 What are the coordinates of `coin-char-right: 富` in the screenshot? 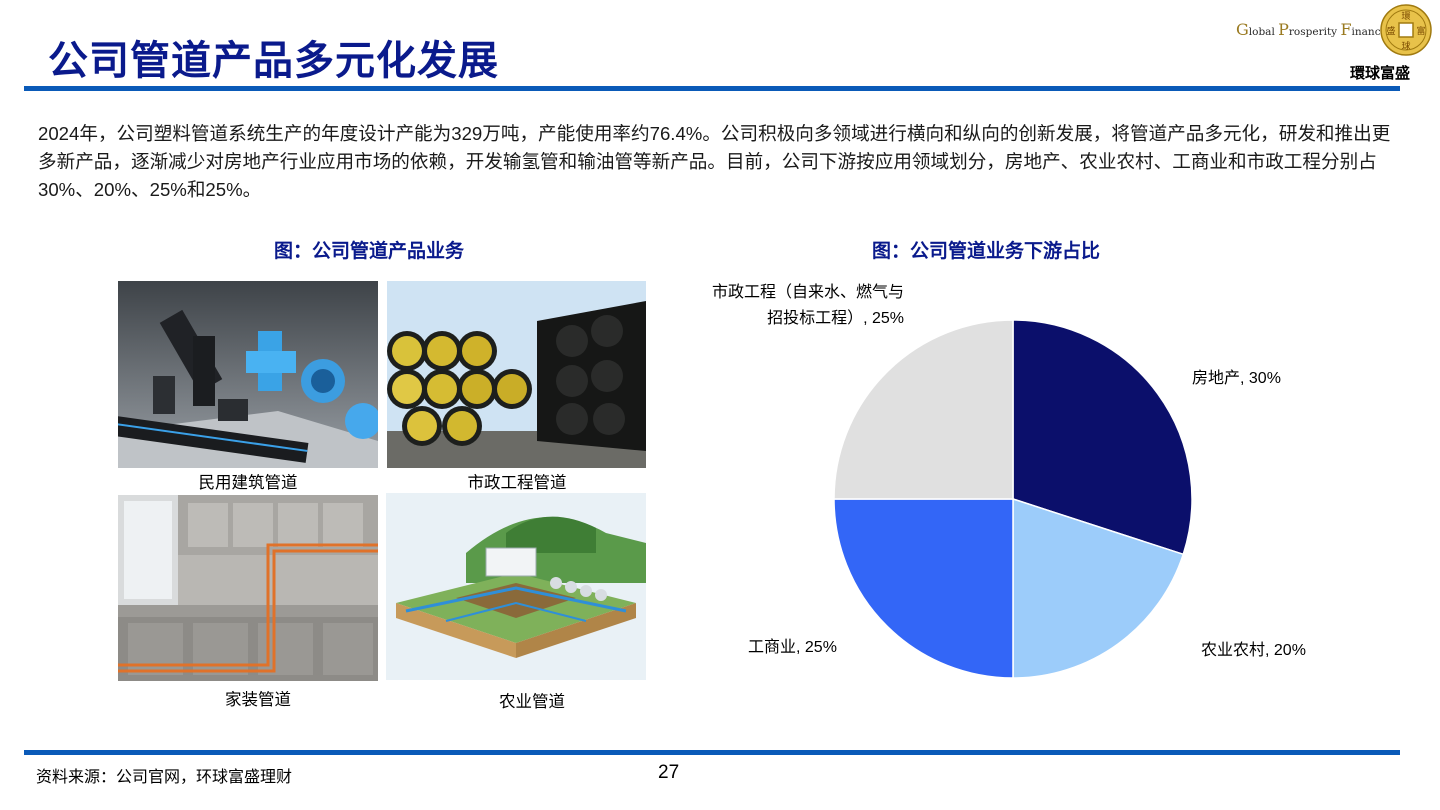 It's located at (1420, 31).